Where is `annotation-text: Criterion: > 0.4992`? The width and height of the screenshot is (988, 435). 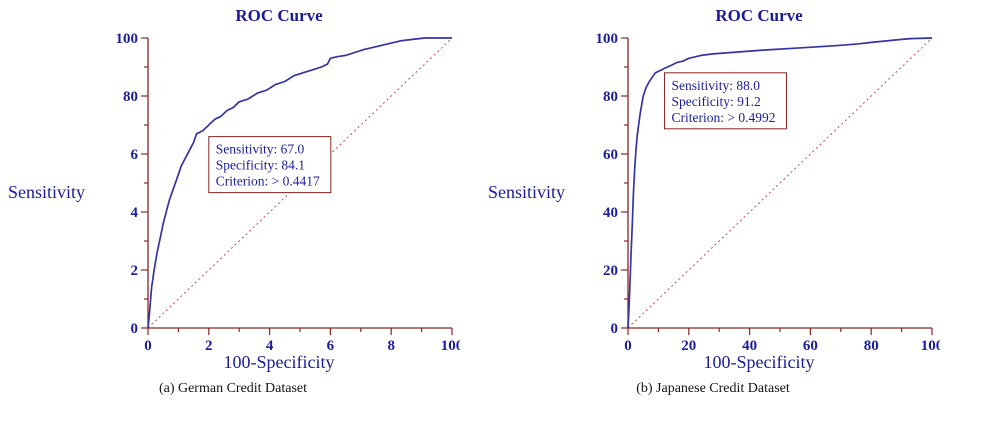
annotation-text: Criterion: > 0.4992 is located at coordinates (723, 117).